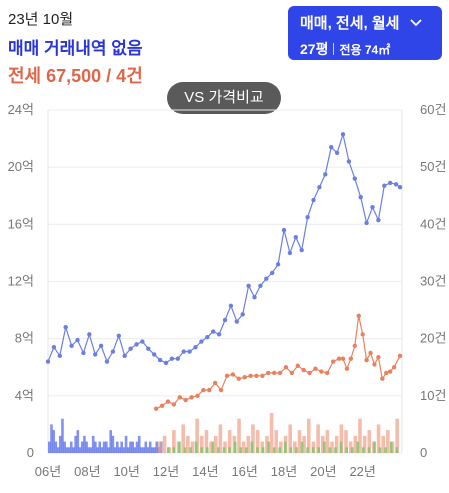 This screenshot has width=449, height=493. I want to click on jeonse-price-line, so click(278, 362).